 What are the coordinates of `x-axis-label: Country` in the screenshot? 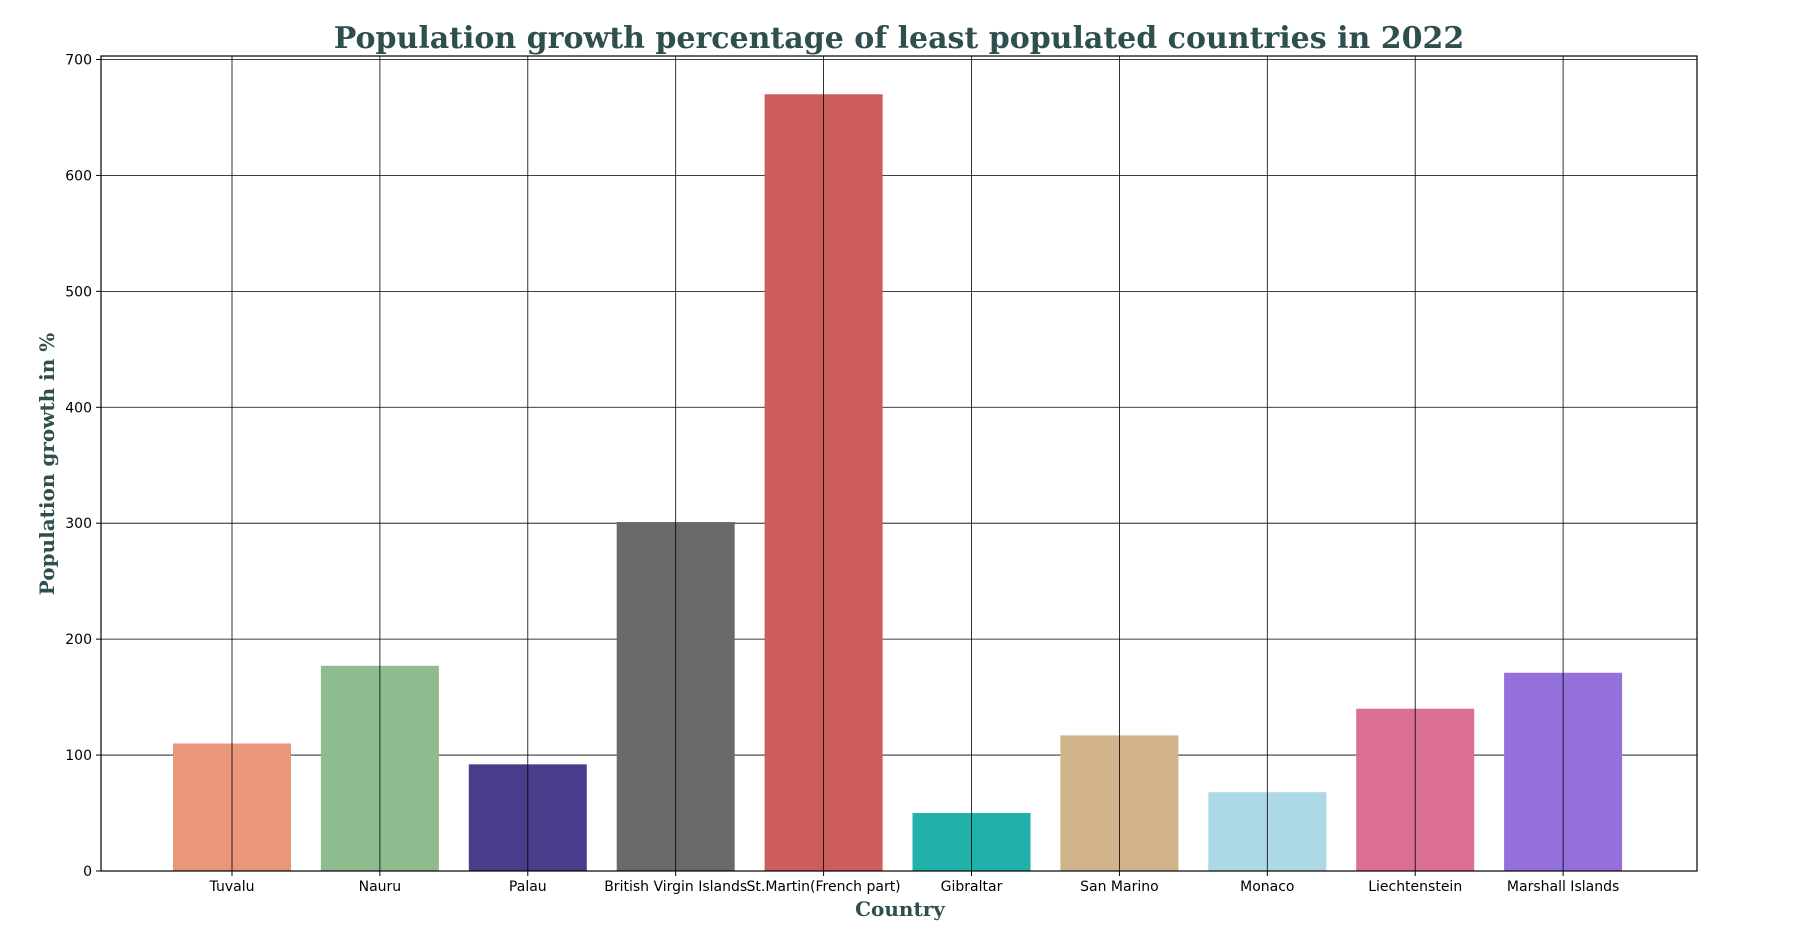 It's located at (900, 909).